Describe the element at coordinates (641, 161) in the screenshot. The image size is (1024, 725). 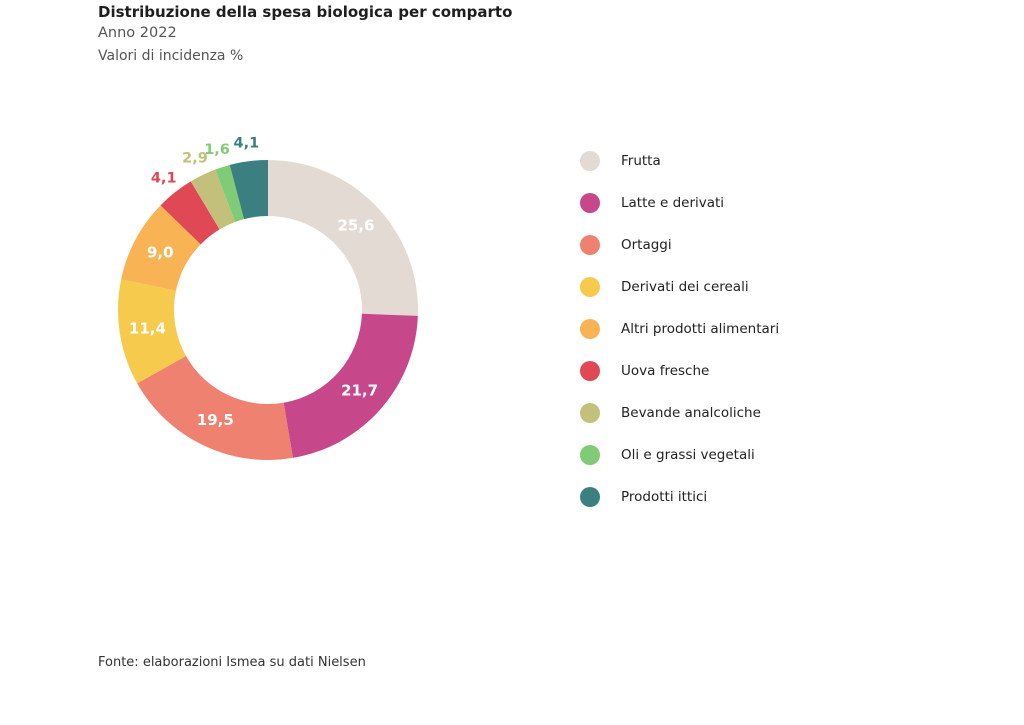
I see `legend-label: Frutta` at that location.